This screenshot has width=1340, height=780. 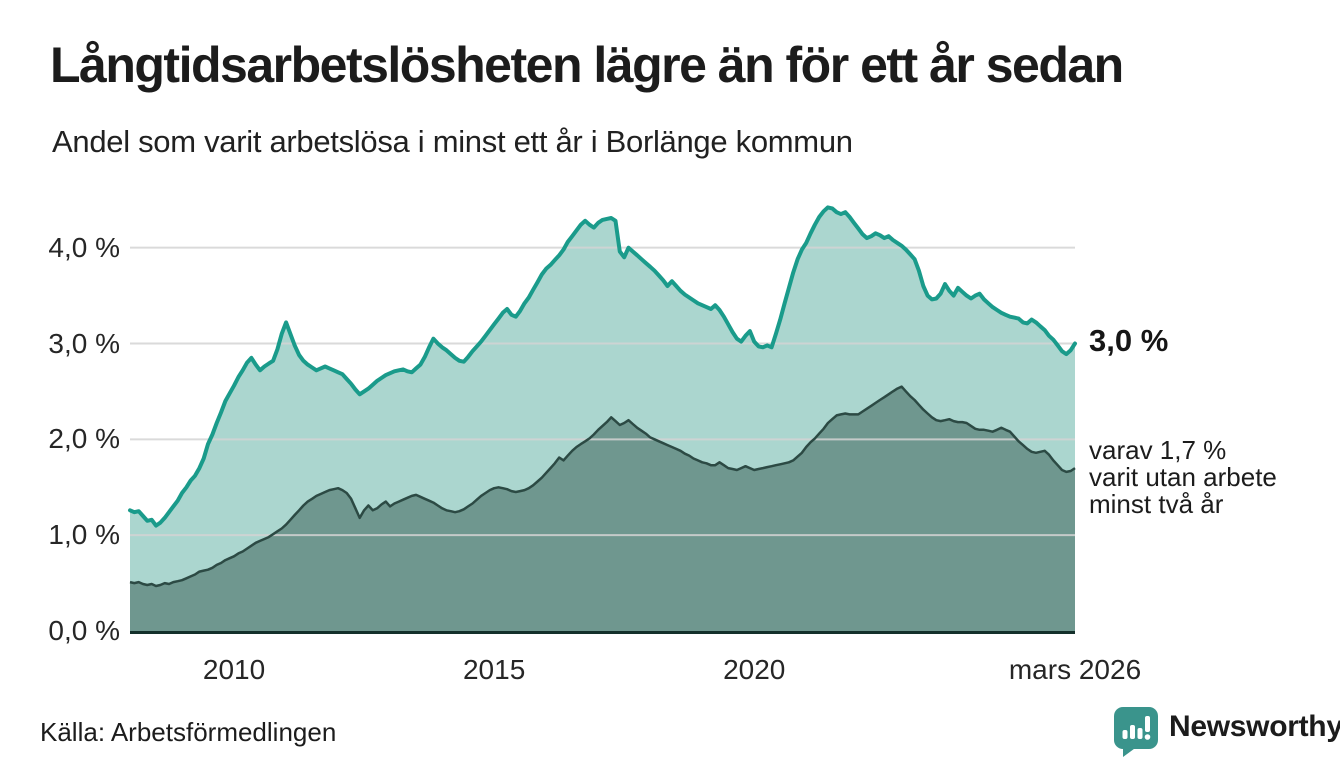 What do you see at coordinates (1156, 504) in the screenshot?
I see `secondary-annotation-line: minst två år` at bounding box center [1156, 504].